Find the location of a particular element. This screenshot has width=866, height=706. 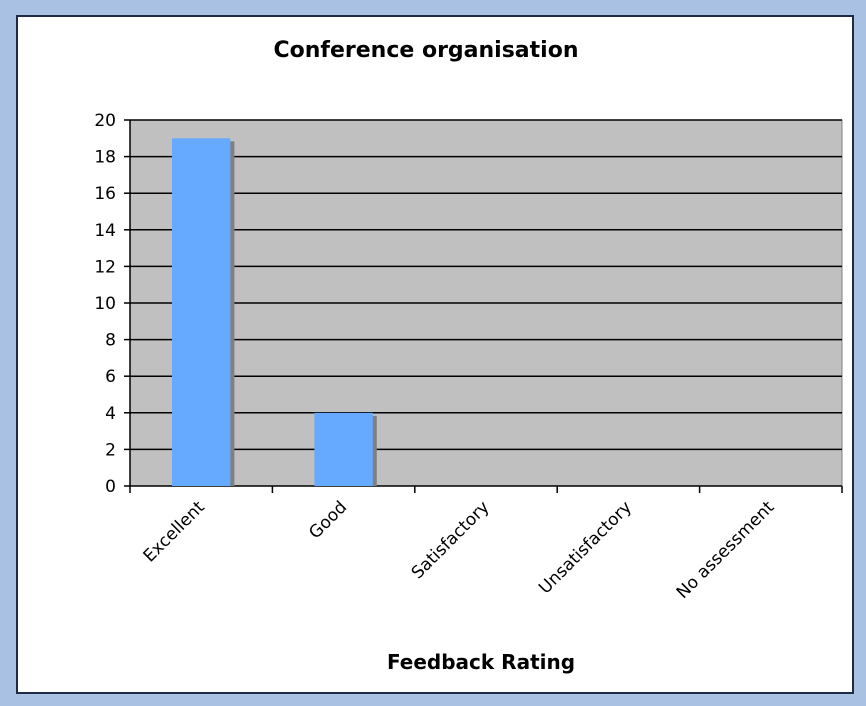

y-tick-label: 2 is located at coordinates (110, 450).